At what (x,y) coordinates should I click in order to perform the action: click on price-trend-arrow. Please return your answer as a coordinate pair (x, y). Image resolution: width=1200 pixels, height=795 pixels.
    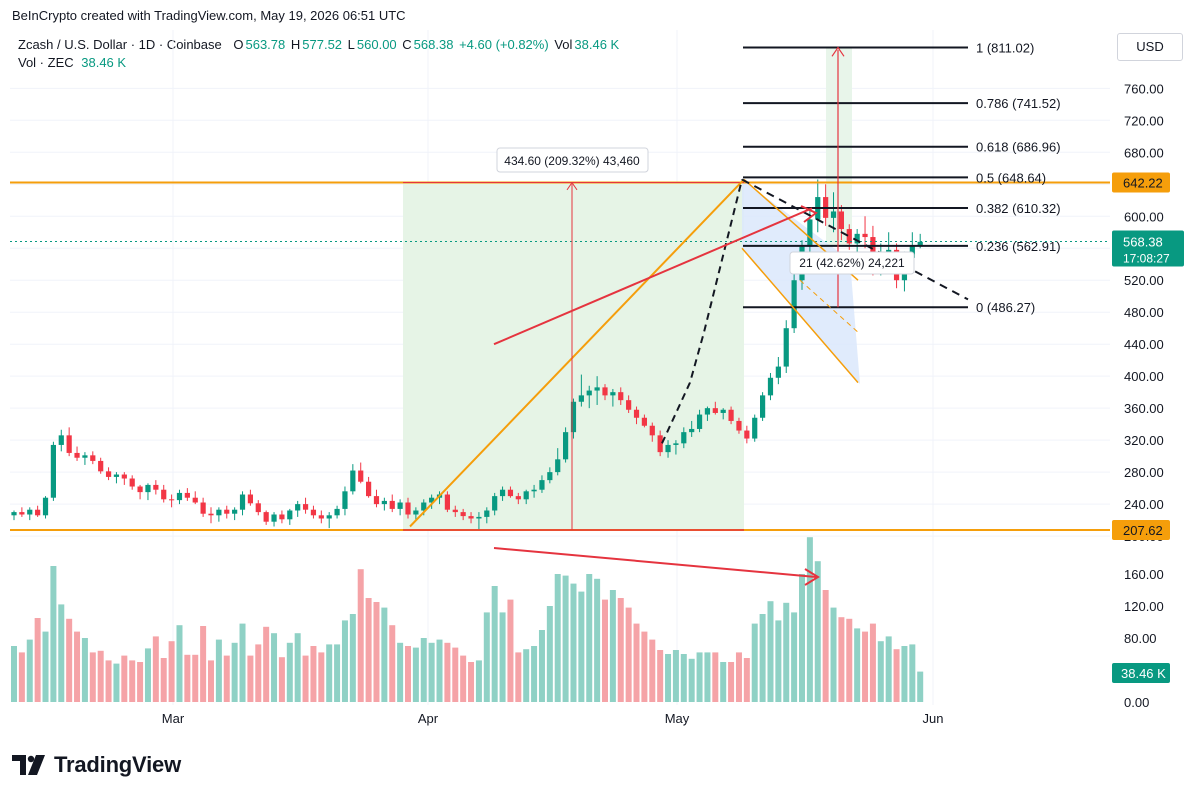
    Looking at the image, I should click on (653, 276).